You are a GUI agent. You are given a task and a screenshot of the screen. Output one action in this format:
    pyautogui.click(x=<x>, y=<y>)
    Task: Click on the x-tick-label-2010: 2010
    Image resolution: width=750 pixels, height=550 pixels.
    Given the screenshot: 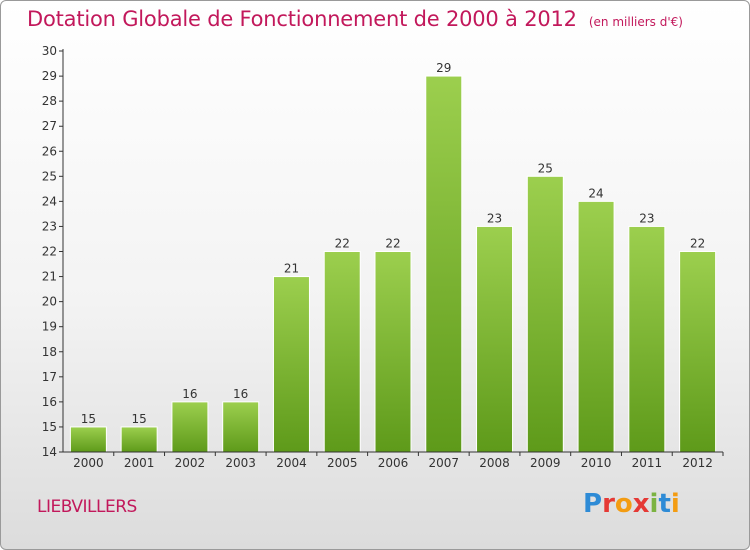 What is the action you would take?
    pyautogui.click(x=596, y=463)
    